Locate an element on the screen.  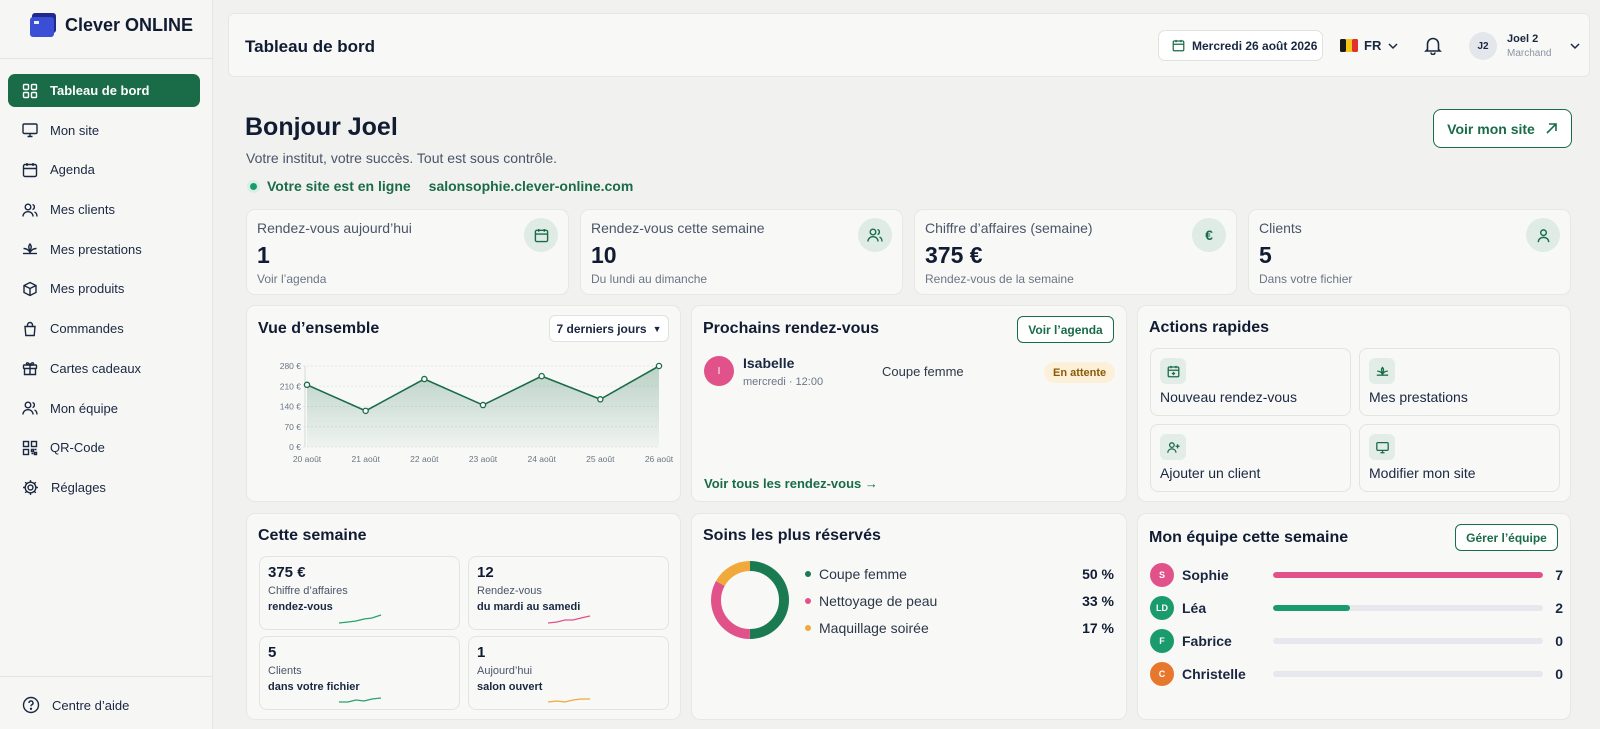
stat-card-appointments-today: Rendez-vous aujourd’hui 1 Voir l’agenda is located at coordinates (407, 252).